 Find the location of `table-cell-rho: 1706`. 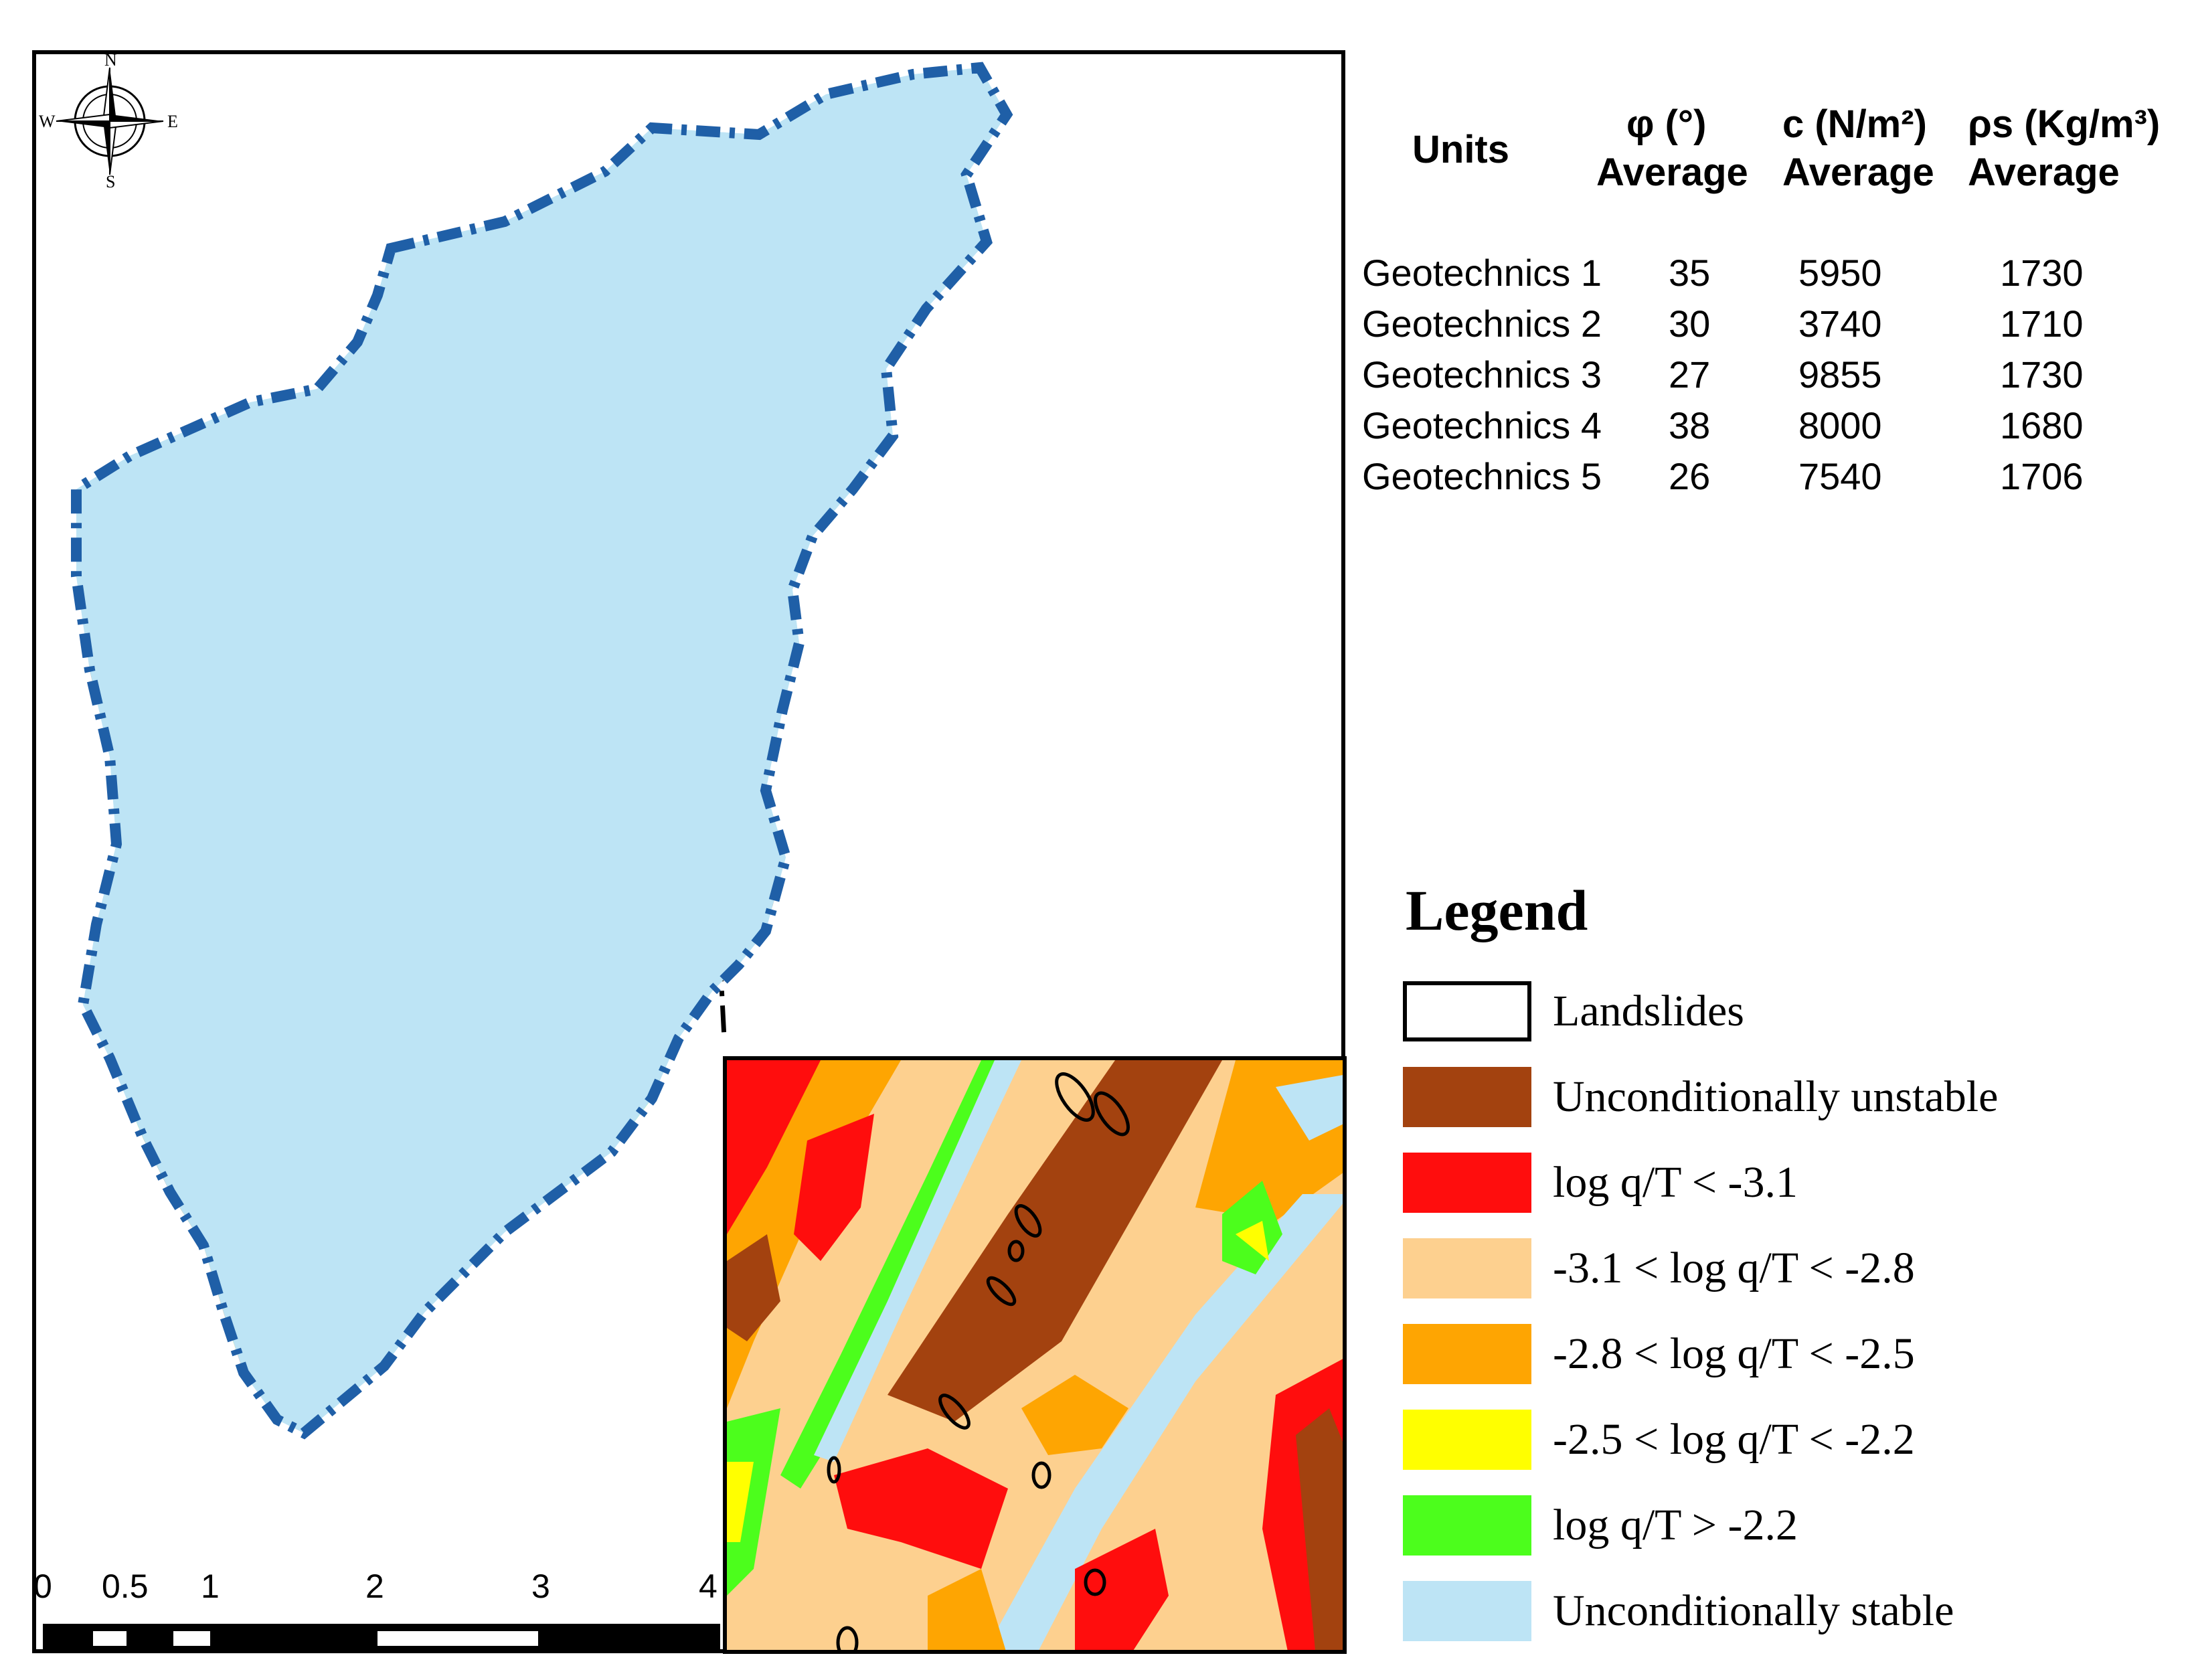

table-cell-rho: 1706 is located at coordinates (2042, 476).